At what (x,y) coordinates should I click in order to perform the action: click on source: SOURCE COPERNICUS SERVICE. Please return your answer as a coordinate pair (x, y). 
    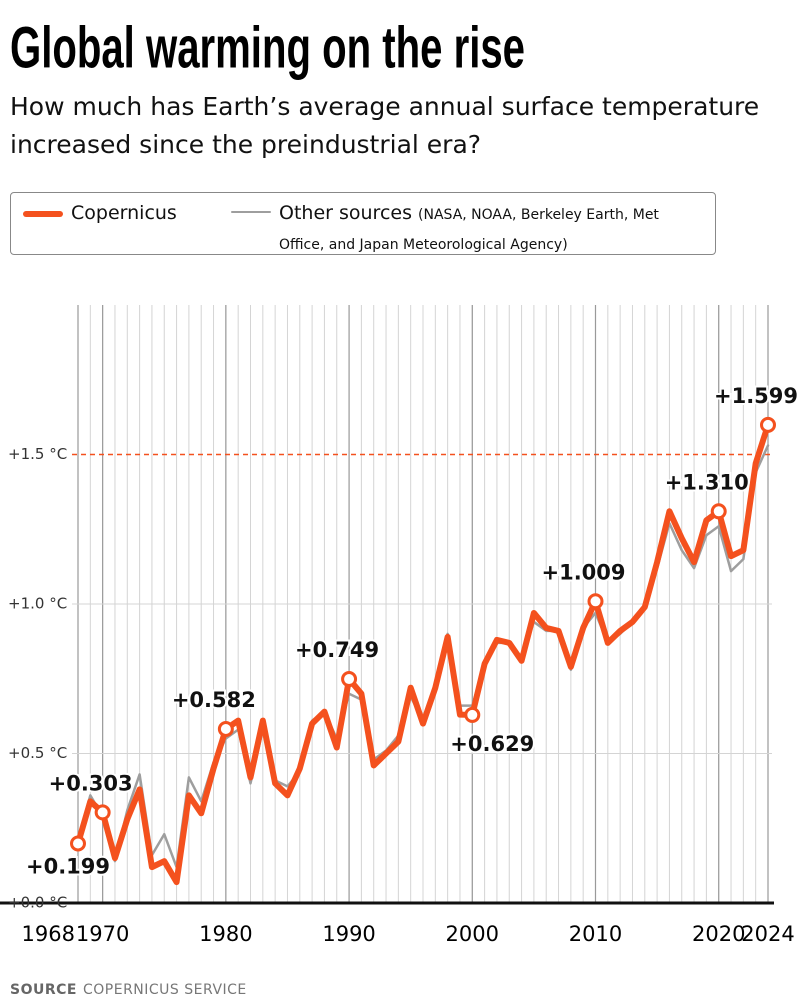
    Looking at the image, I should click on (128, 990).